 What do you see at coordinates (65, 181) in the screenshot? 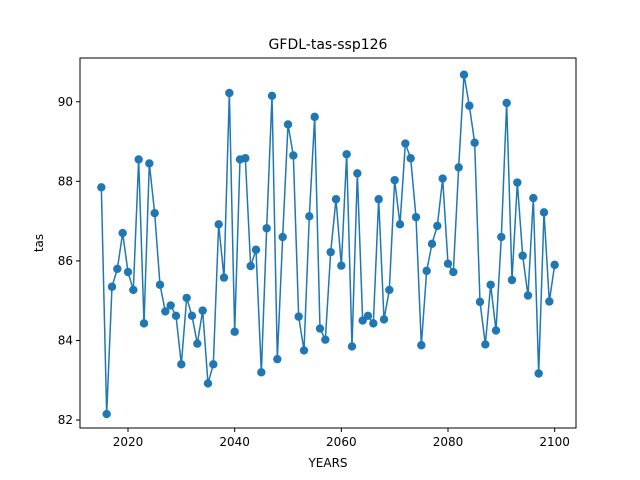
I see `y-tick-label: 88` at bounding box center [65, 181].